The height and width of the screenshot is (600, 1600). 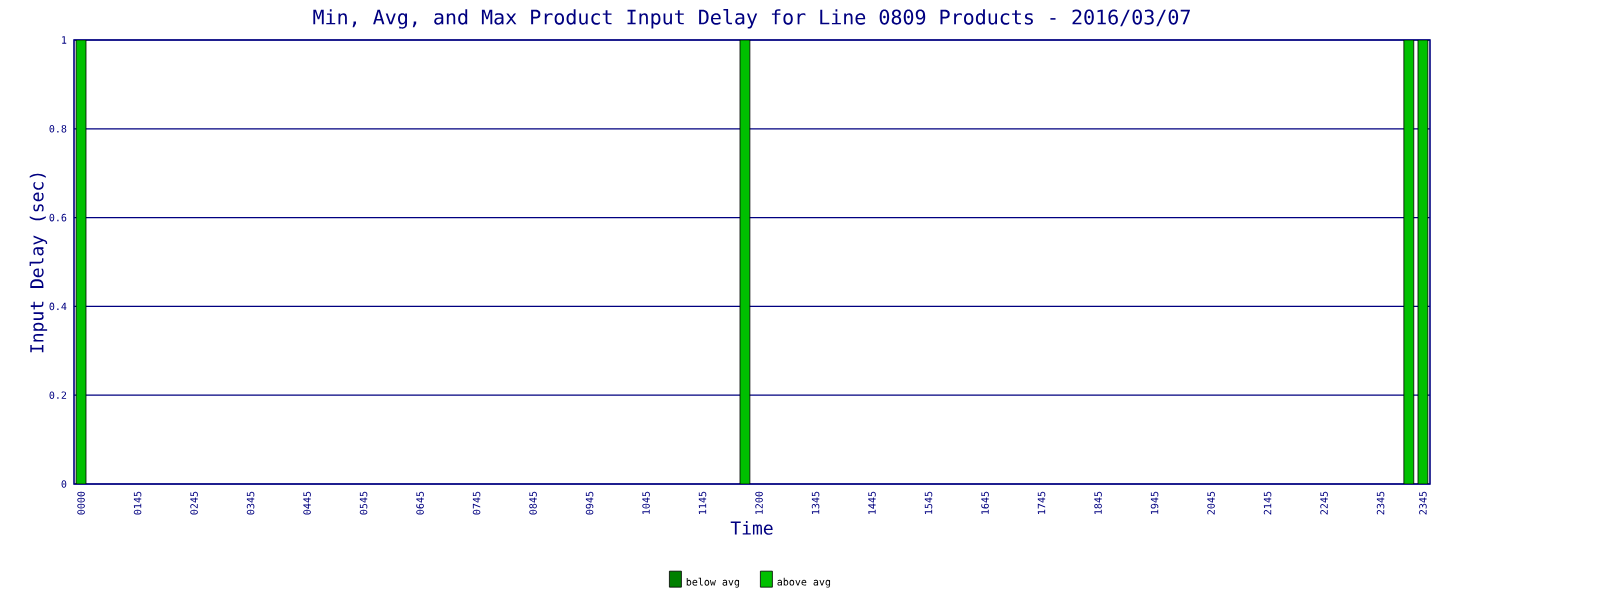 I want to click on chart-title: Min, Avg, and Max Product Input Delay for Line 0809 Products - 2016/03/07, so click(x=751, y=19).